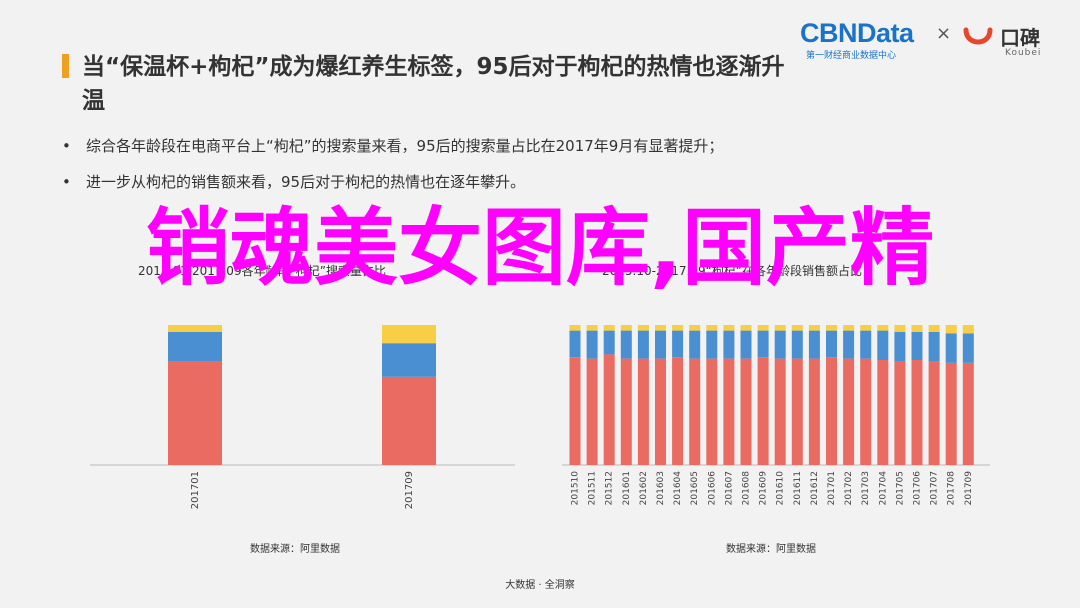  What do you see at coordinates (815, 488) in the screenshot?
I see `x-tick-label: 201612` at bounding box center [815, 488].